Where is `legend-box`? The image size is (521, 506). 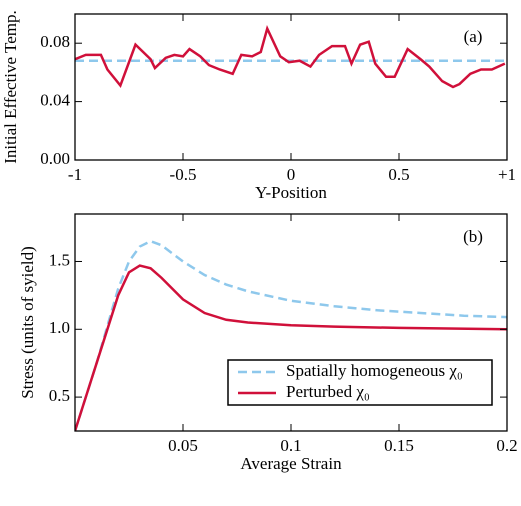 legend-box is located at coordinates (360, 382).